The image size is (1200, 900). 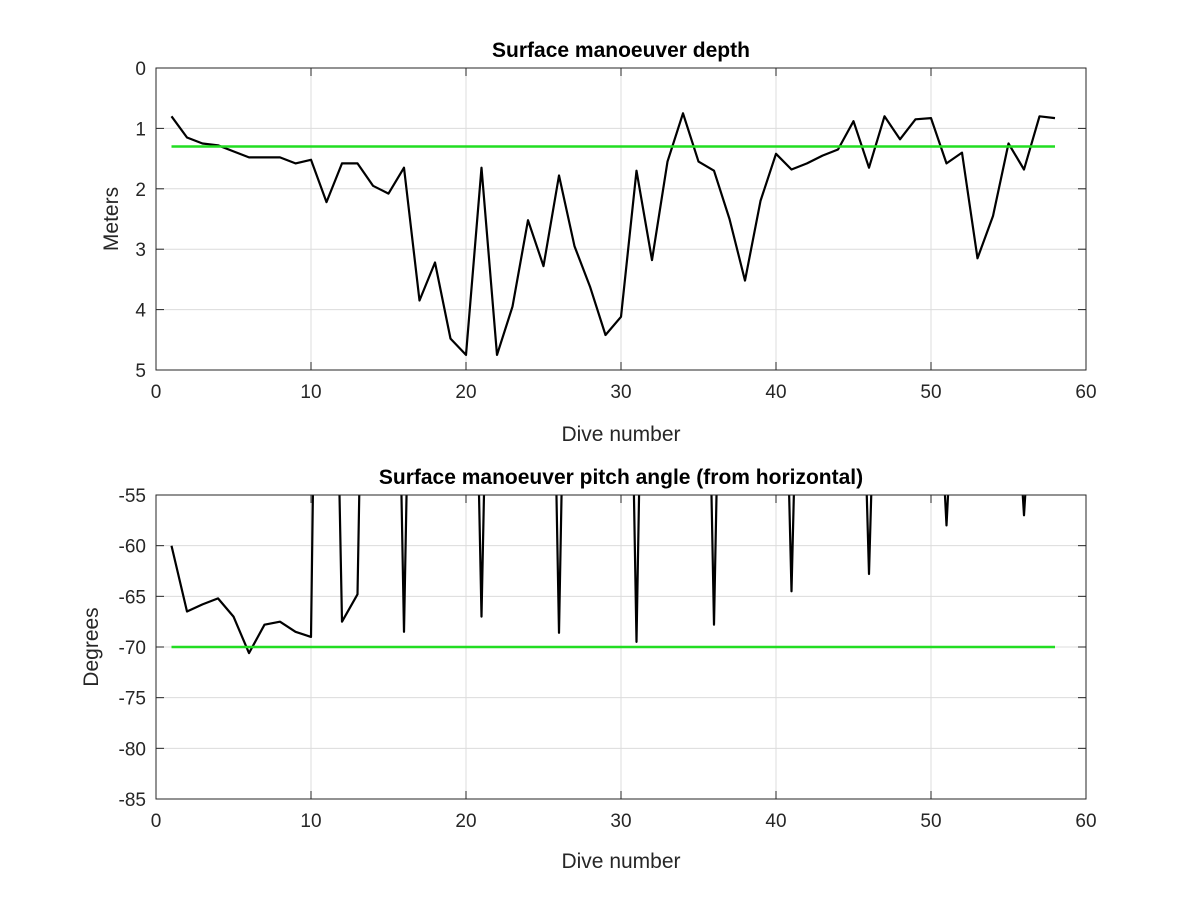 I want to click on pitch-x-tick-label: 0, so click(x=156, y=821).